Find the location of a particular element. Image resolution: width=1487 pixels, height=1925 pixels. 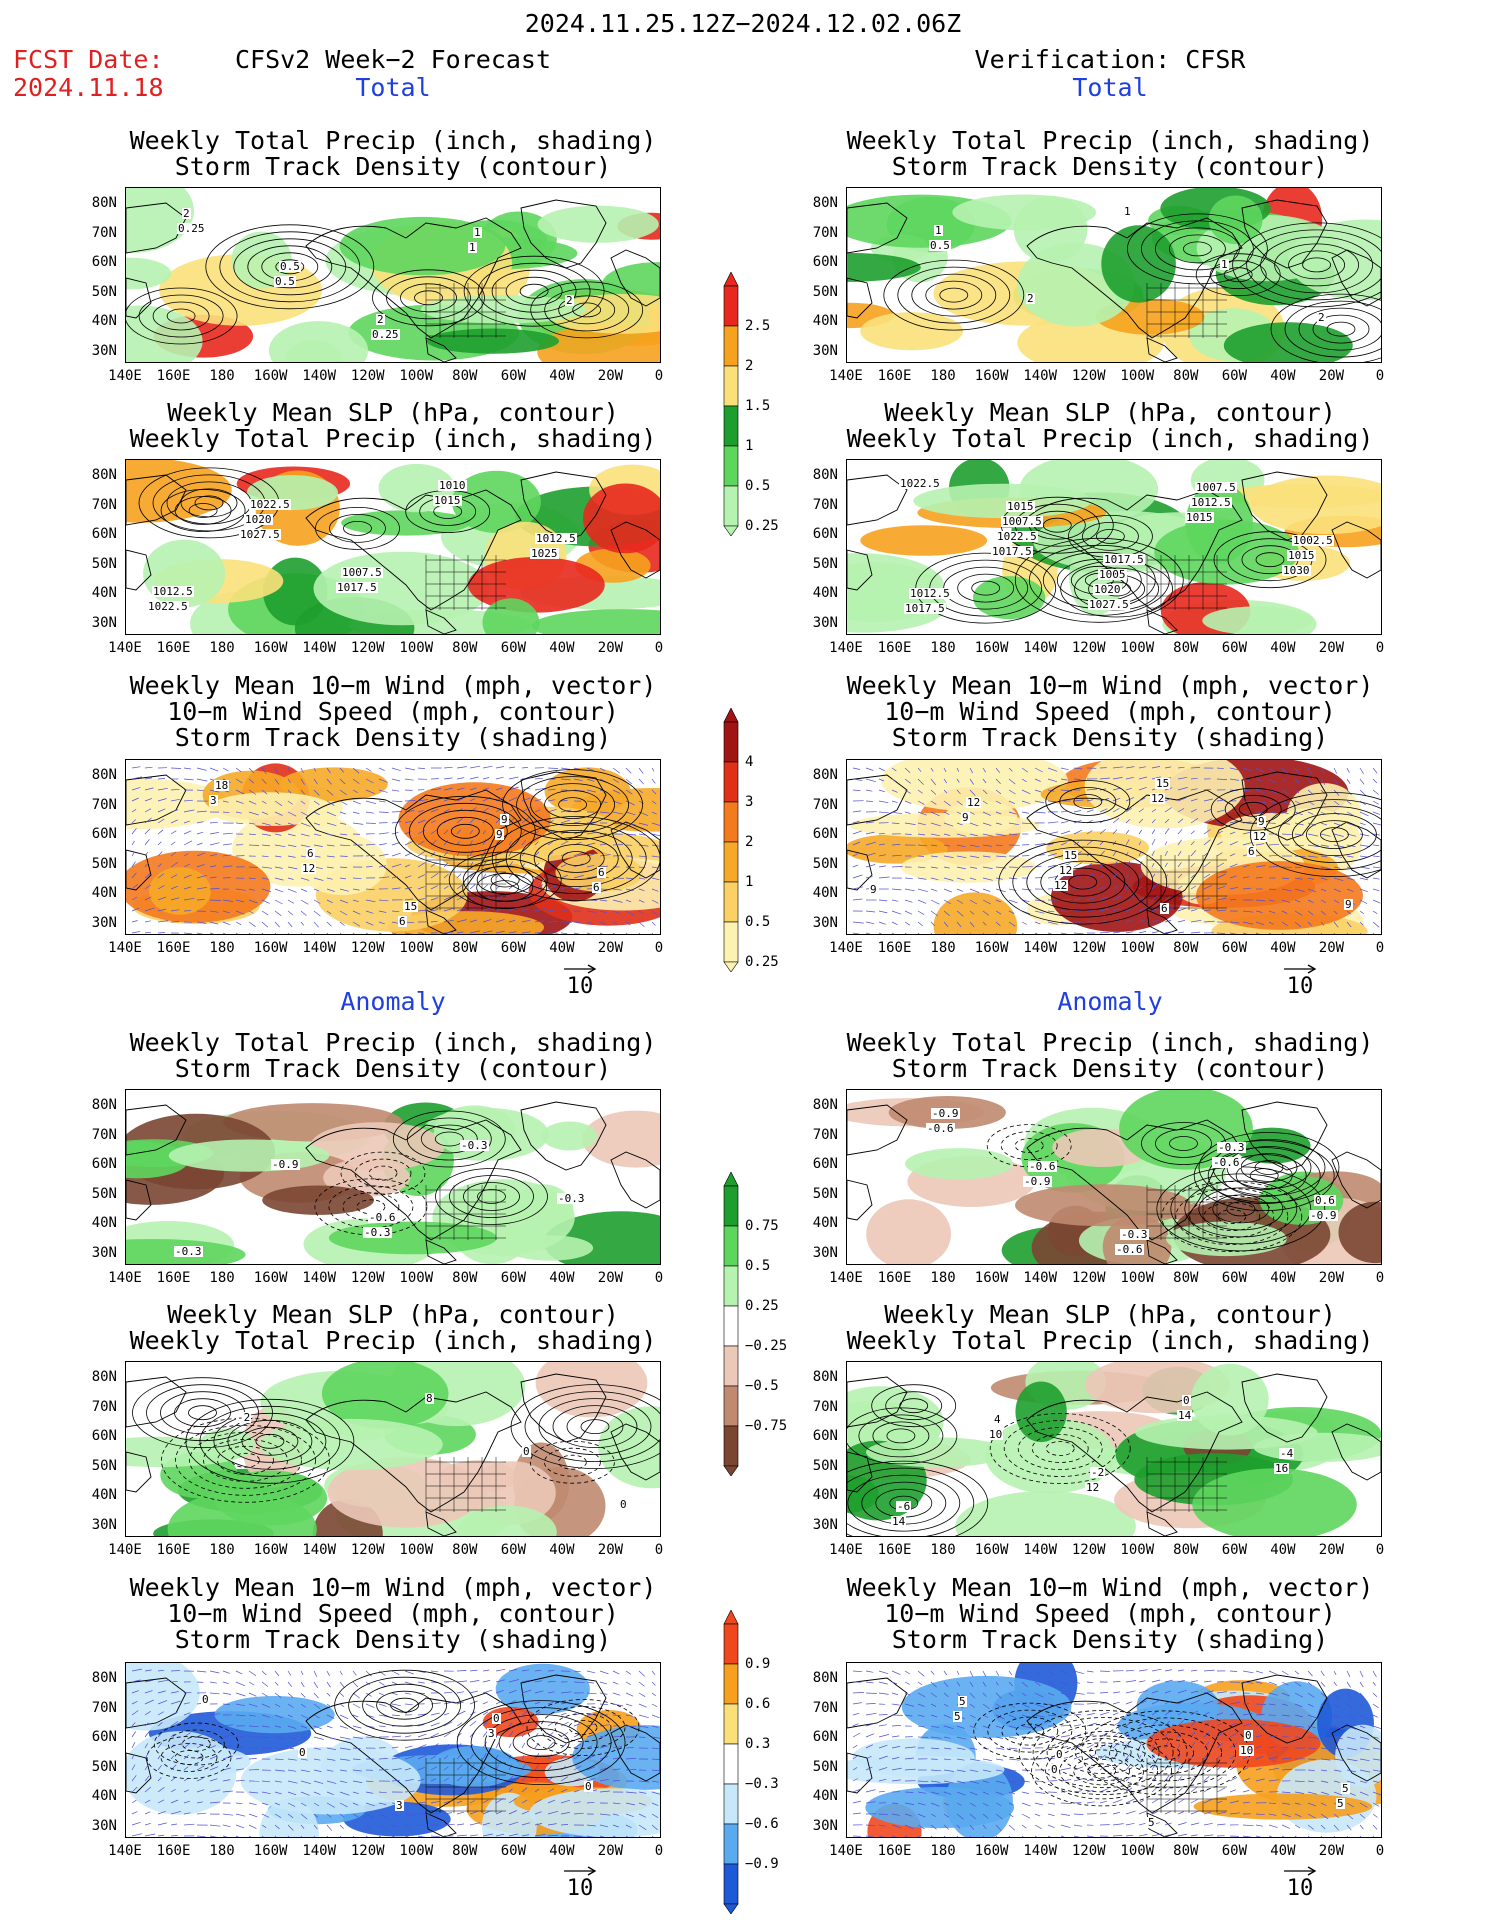

lat-tick-label: 50N is located at coordinates (104, 563).